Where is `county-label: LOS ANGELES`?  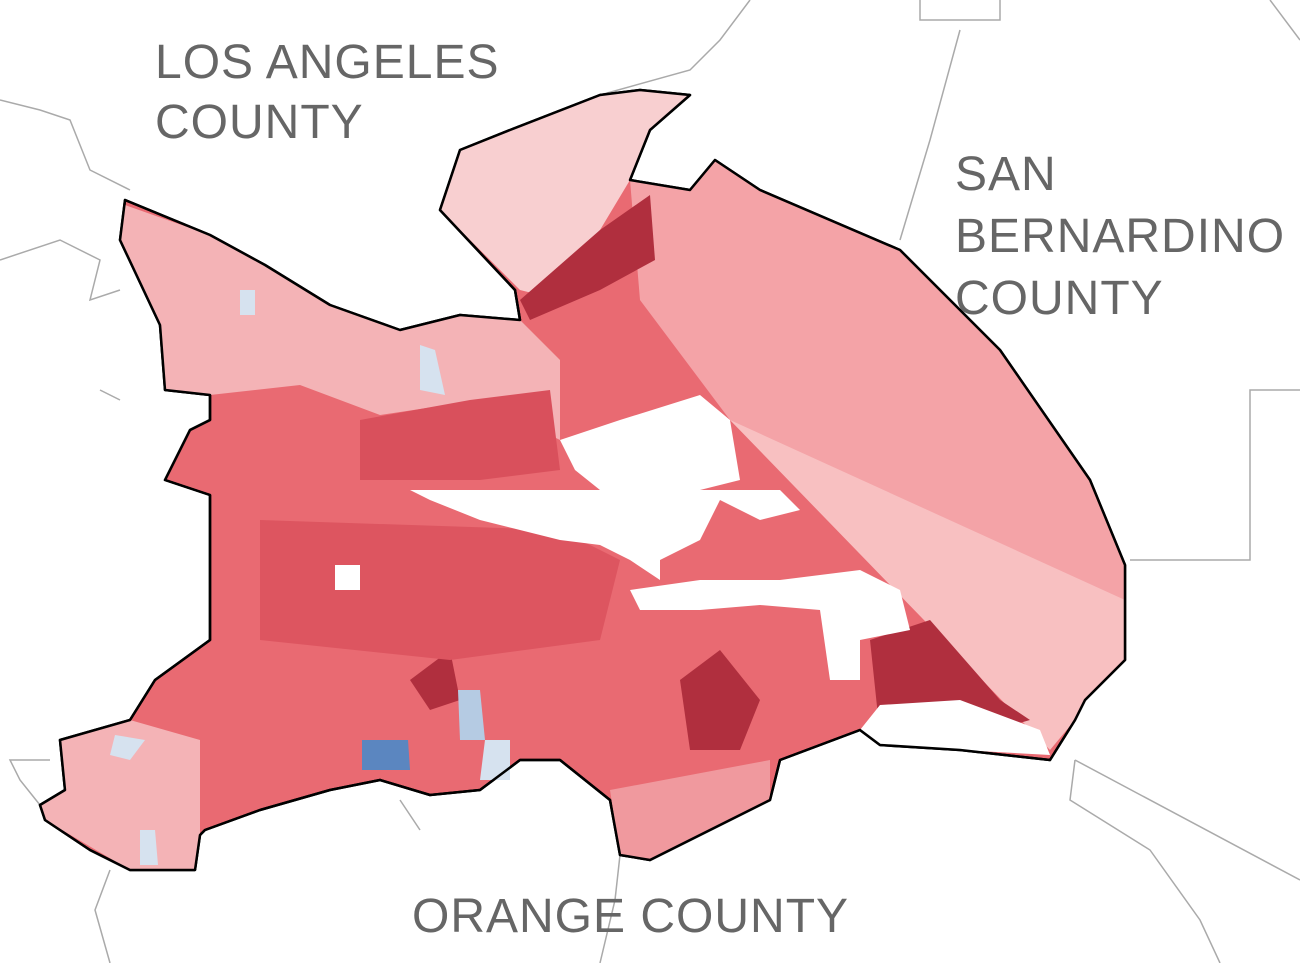 county-label: LOS ANGELES is located at coordinates (327, 62).